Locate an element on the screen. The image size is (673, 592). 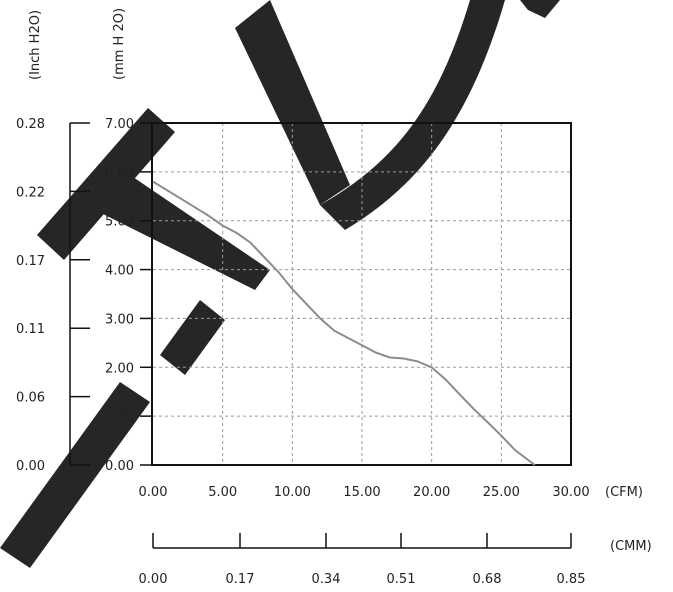
x-tick-cfm: 5.00 is located at coordinates (222, 492).